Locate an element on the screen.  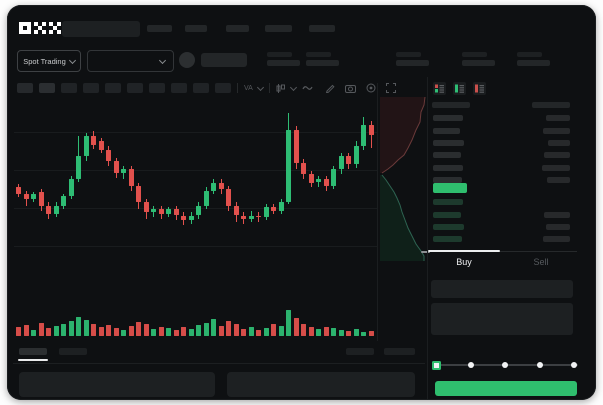
orderbook-mode-icons is located at coordinates (459, 88).